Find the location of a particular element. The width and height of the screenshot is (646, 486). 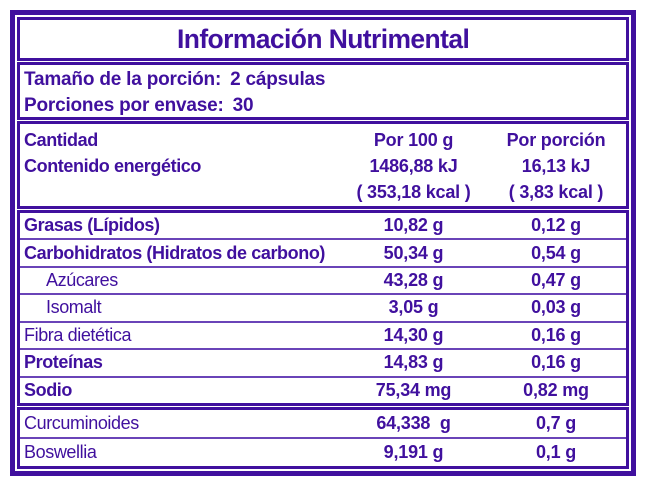

row-label: Azúcares is located at coordinates (82, 280).